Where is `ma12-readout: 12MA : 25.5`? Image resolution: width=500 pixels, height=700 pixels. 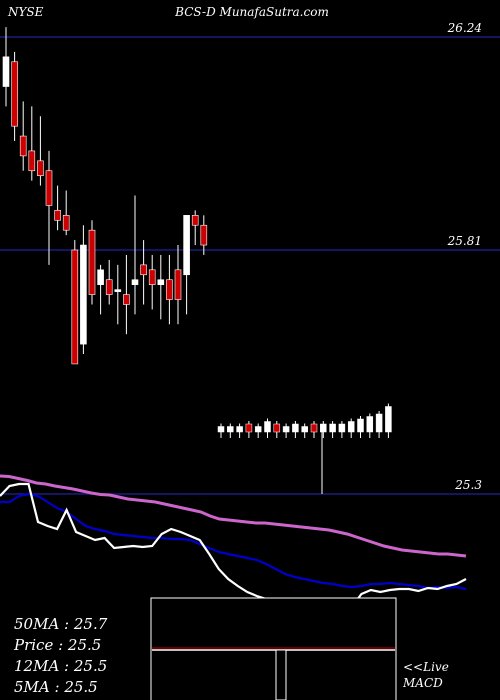
ma12-readout: 12MA : 25.5 is located at coordinates (61, 666).